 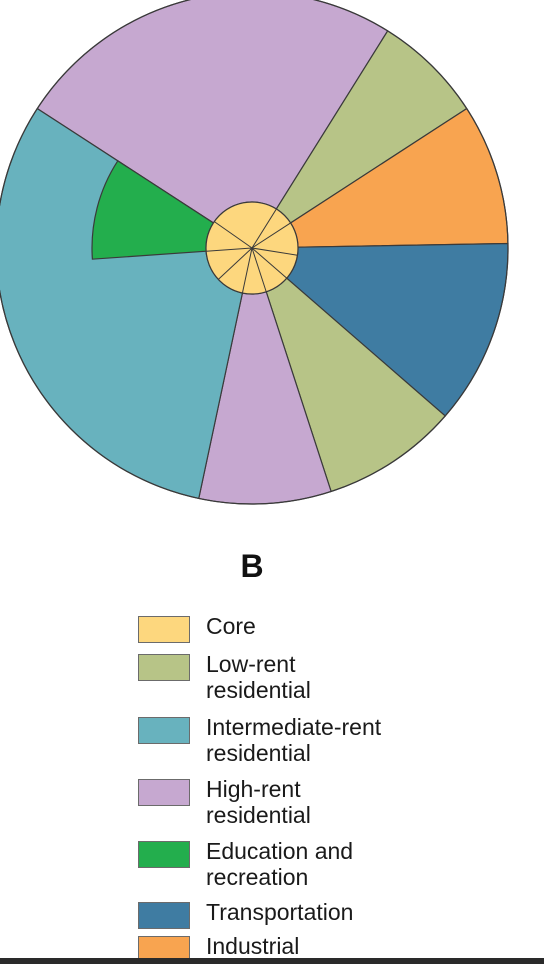 I want to click on legend-swatch-core, so click(x=164, y=629).